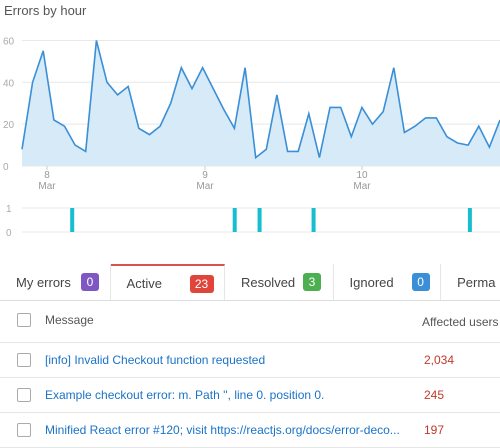 This screenshot has height=448, width=500. I want to click on tab-permanent: Perma, so click(470, 282).